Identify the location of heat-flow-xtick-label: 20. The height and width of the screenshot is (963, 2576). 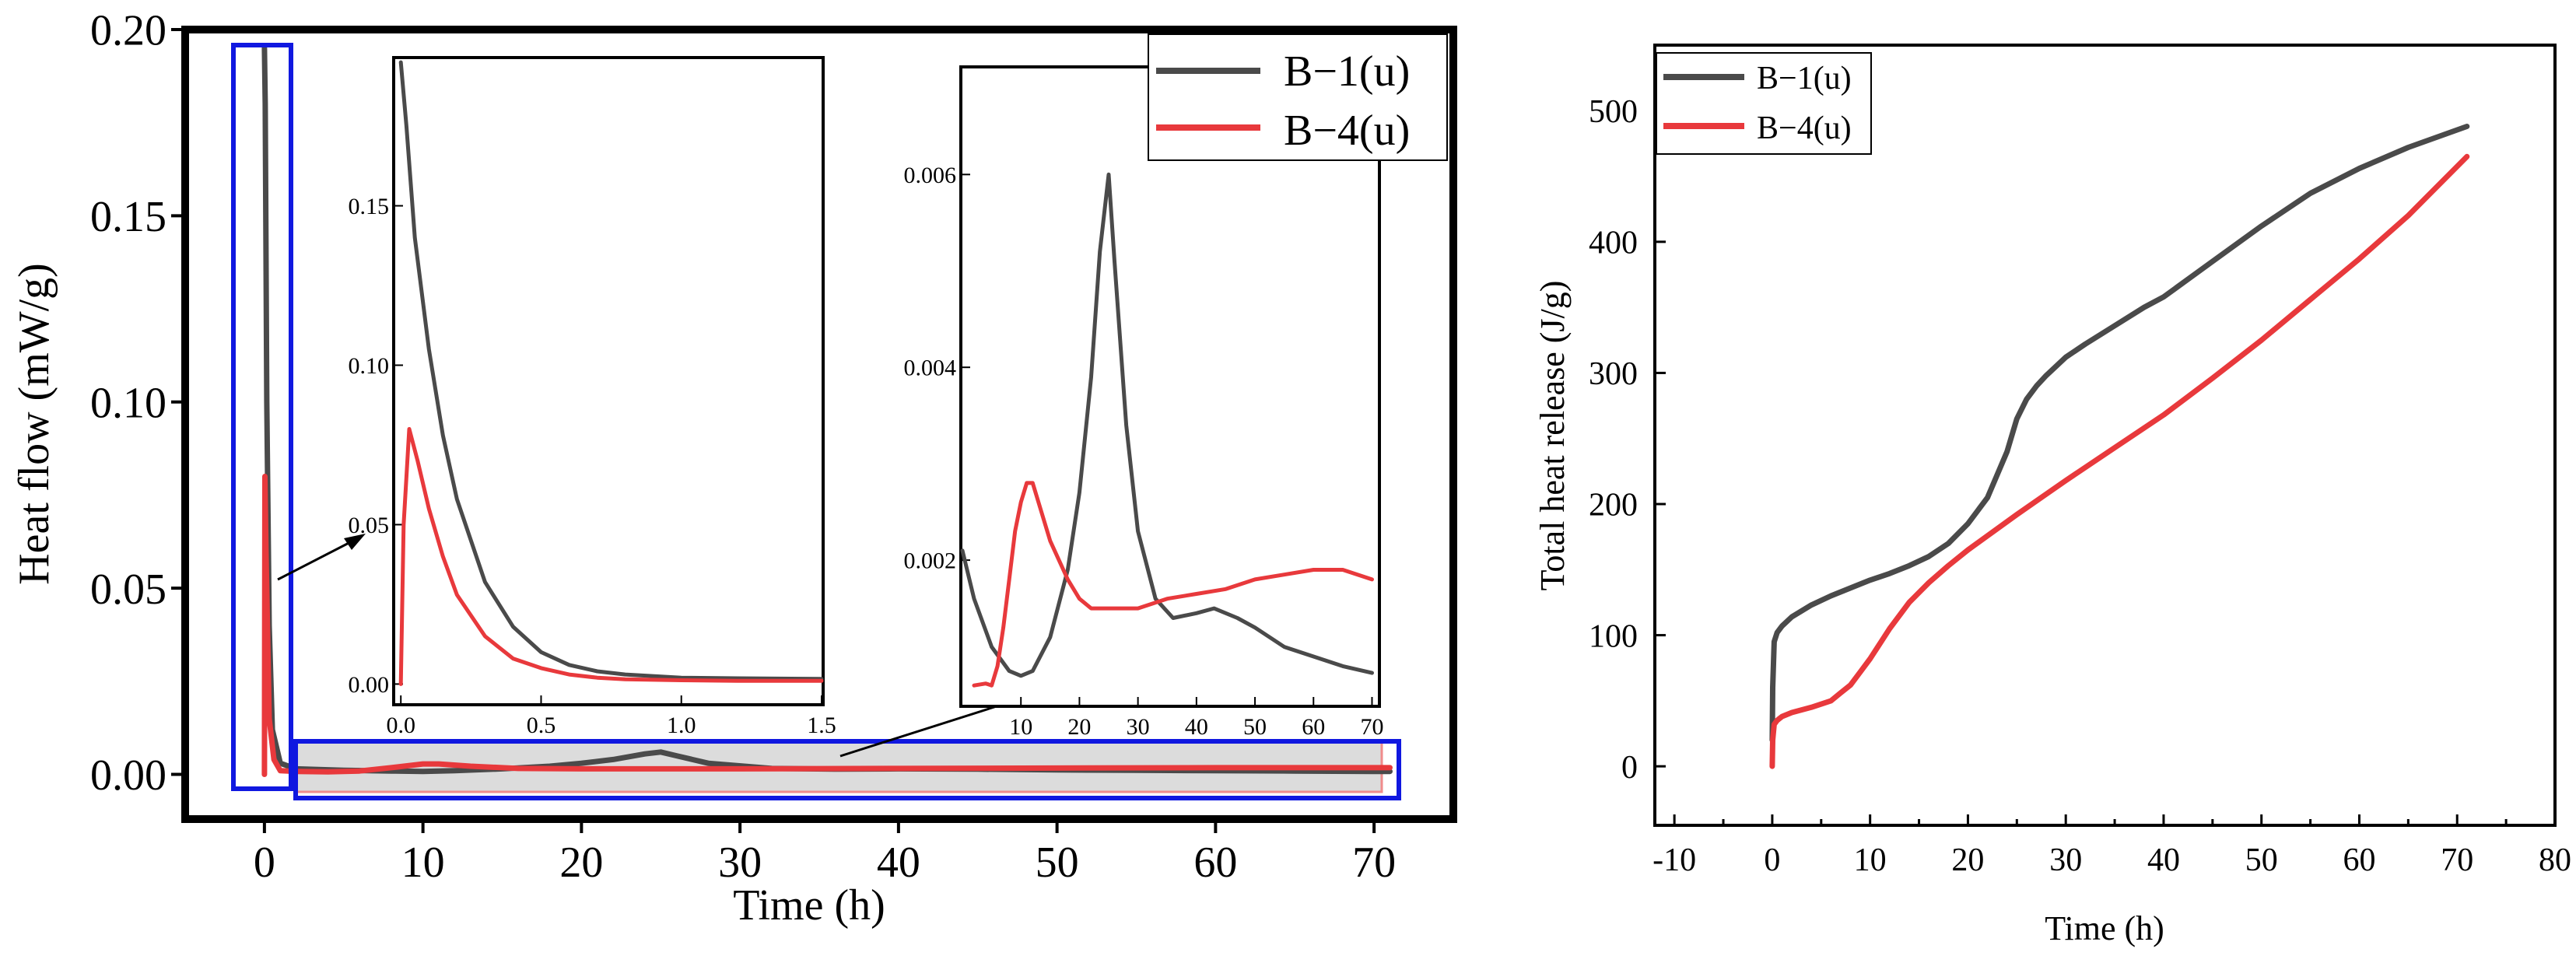
(581, 863).